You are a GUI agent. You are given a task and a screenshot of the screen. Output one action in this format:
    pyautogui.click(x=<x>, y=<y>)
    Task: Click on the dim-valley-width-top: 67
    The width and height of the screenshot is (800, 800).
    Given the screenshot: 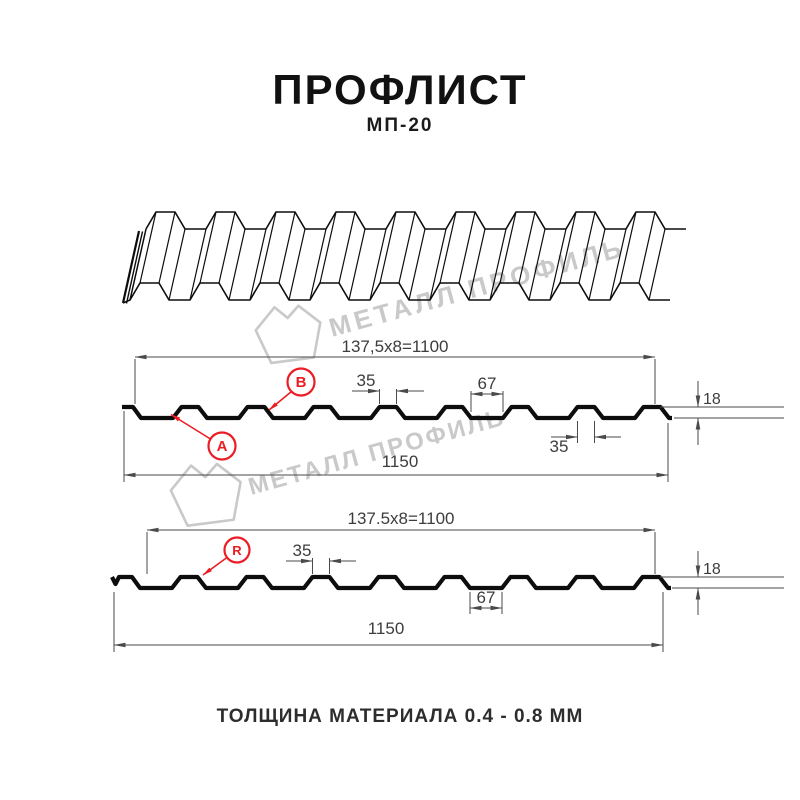 What is the action you would take?
    pyautogui.click(x=487, y=383)
    